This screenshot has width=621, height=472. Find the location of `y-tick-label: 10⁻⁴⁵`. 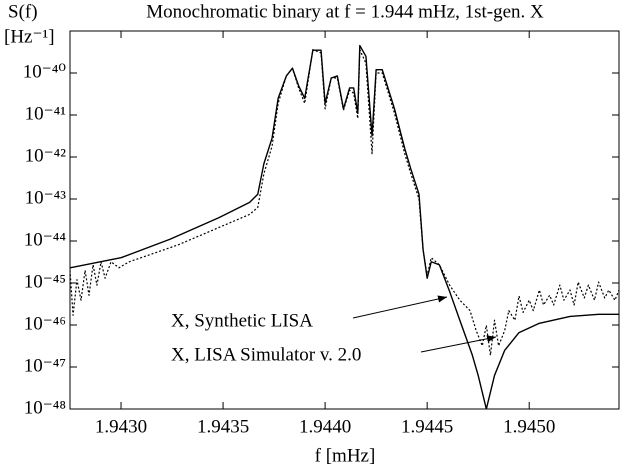

y-tick-label: 10⁻⁴⁵ is located at coordinates (45, 281).